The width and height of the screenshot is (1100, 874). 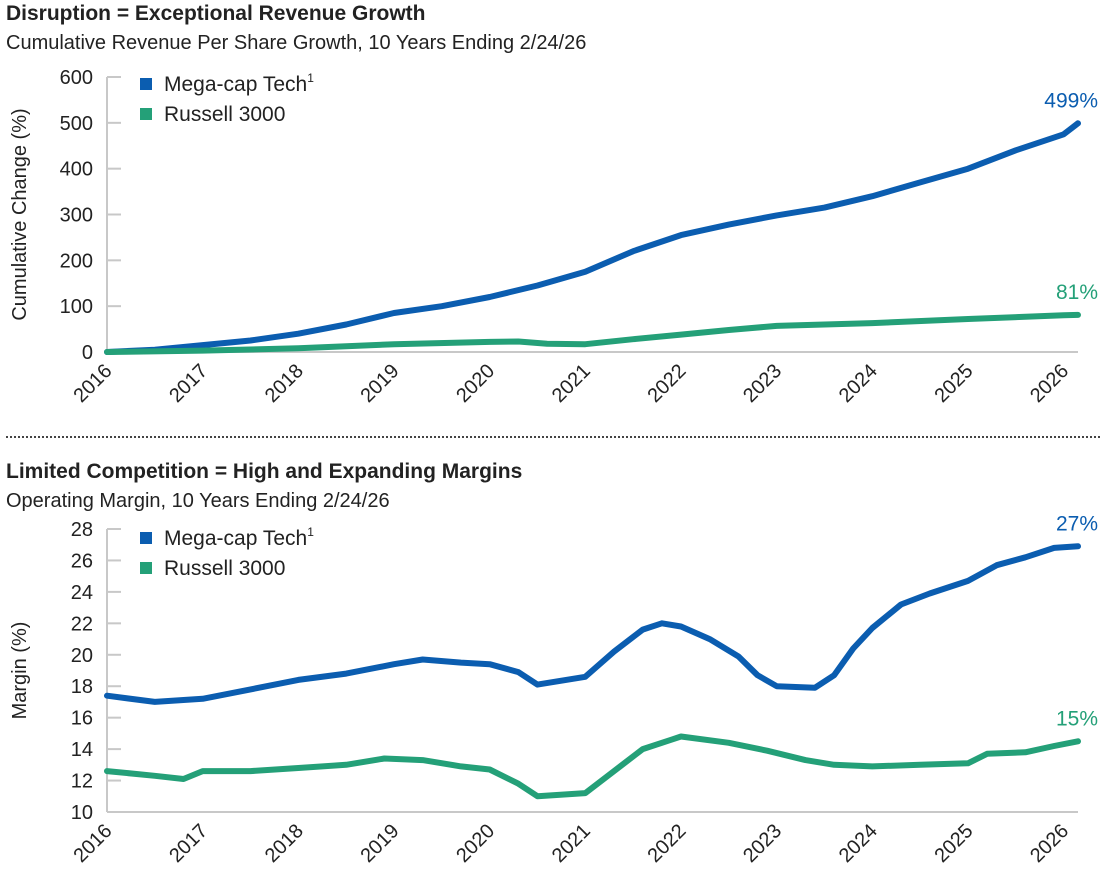 What do you see at coordinates (82, 719) in the screenshot?
I see `y-tick-label: 16` at bounding box center [82, 719].